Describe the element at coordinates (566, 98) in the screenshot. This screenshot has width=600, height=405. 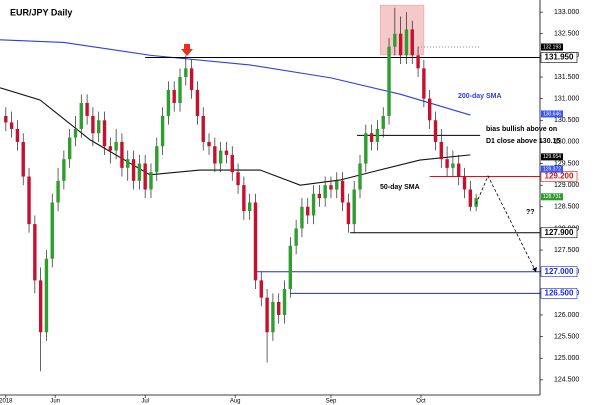
I see `y-tick-label: 131.000` at that location.